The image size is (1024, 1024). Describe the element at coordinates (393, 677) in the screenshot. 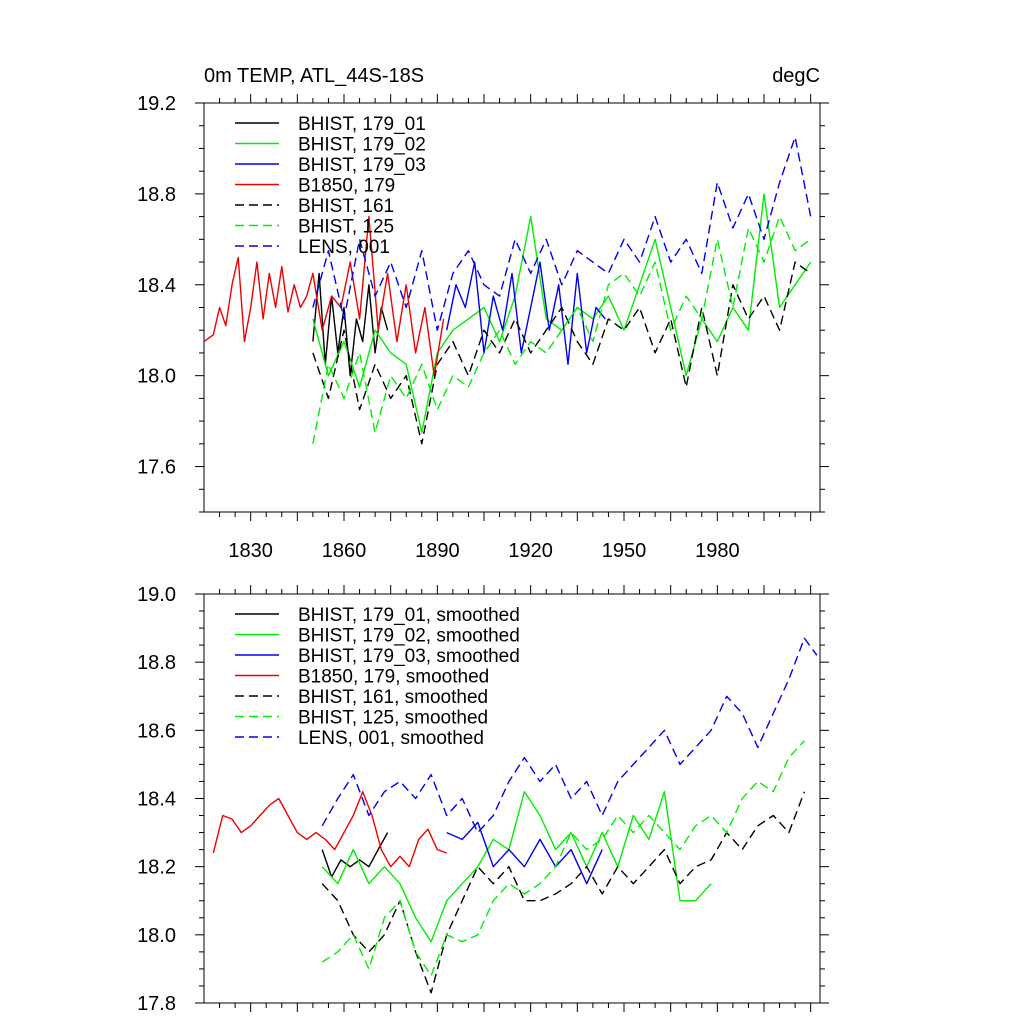

I see `legend-label: B1850, 179, smoothed` at that location.